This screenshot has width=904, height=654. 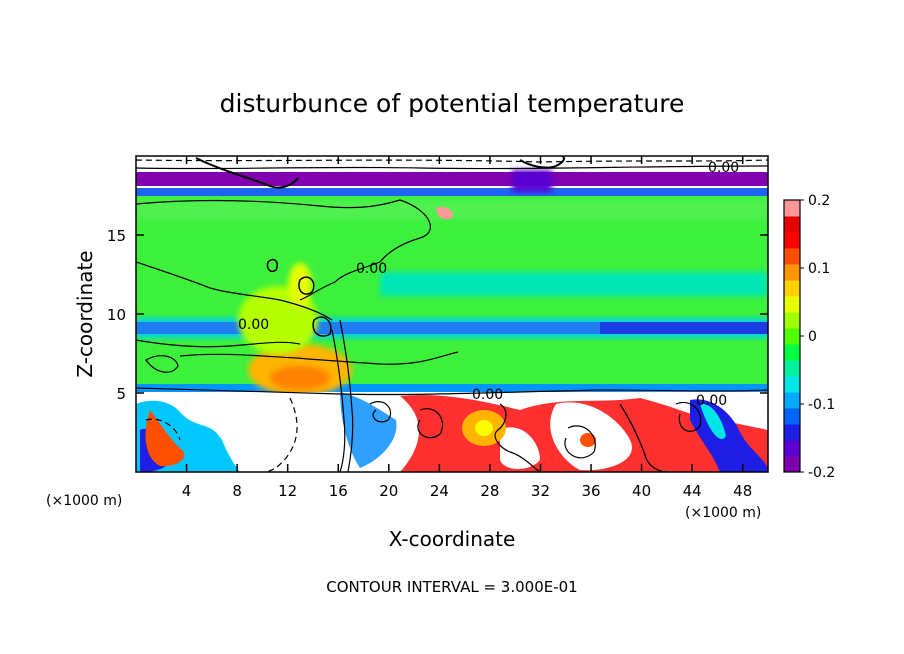 I want to click on x-tick-label: 12, so click(x=287, y=491).